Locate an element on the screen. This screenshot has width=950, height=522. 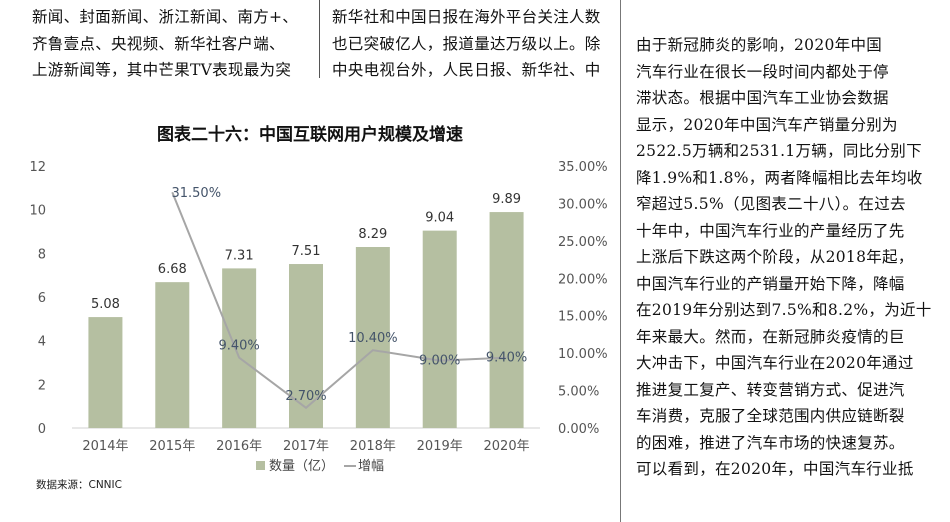
right-column-line: 降1.9%和1.8%，两者降幅相比去年均收 is located at coordinates (779, 177).